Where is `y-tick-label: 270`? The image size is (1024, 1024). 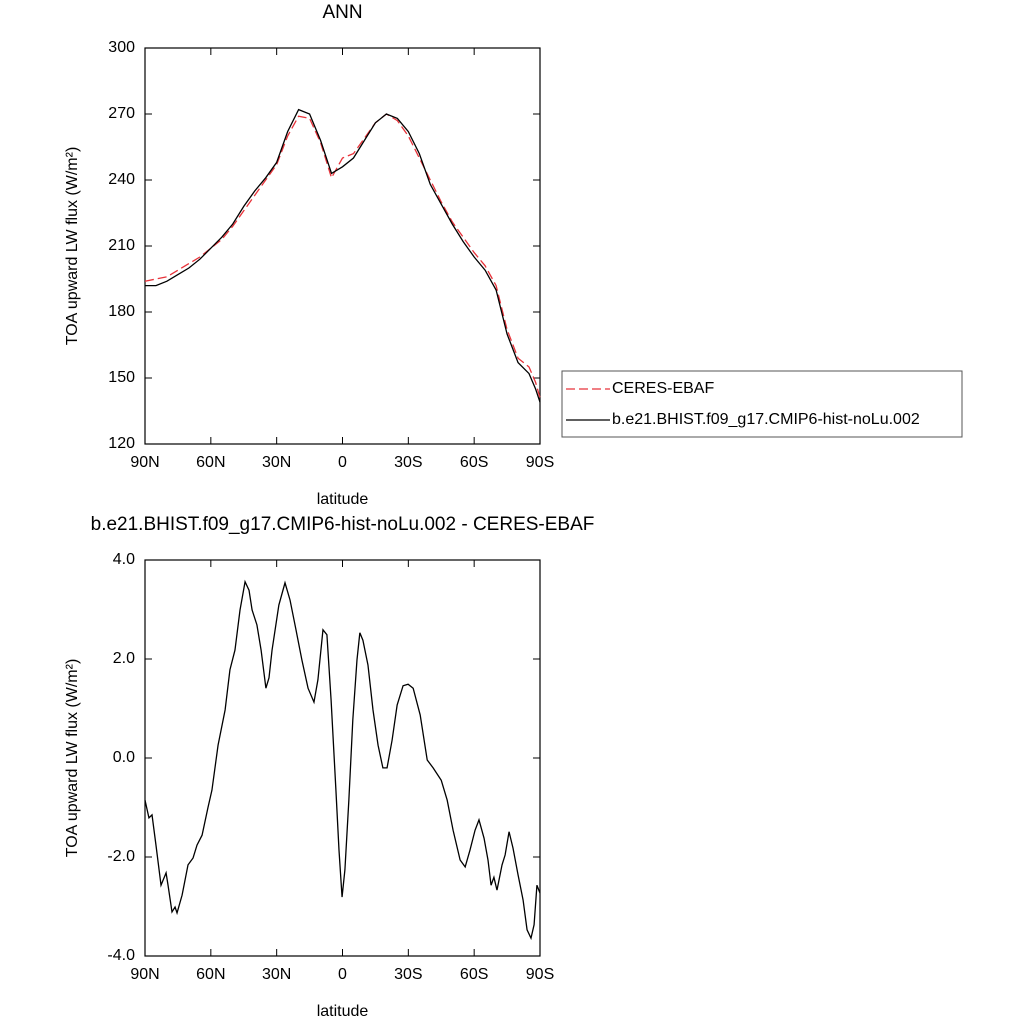
y-tick-label: 270 is located at coordinates (121, 113).